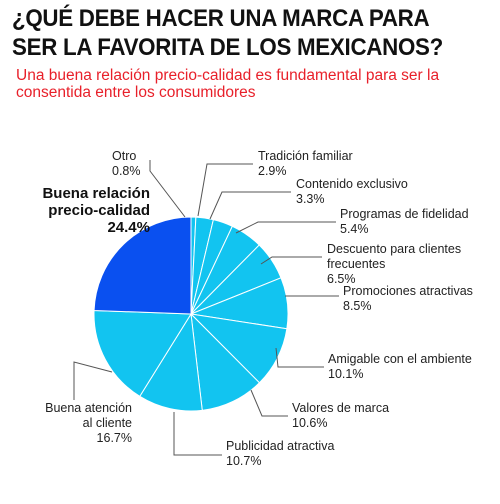 This screenshot has height=504, width=500. I want to click on slice-name: Buena relación, so click(96, 193).